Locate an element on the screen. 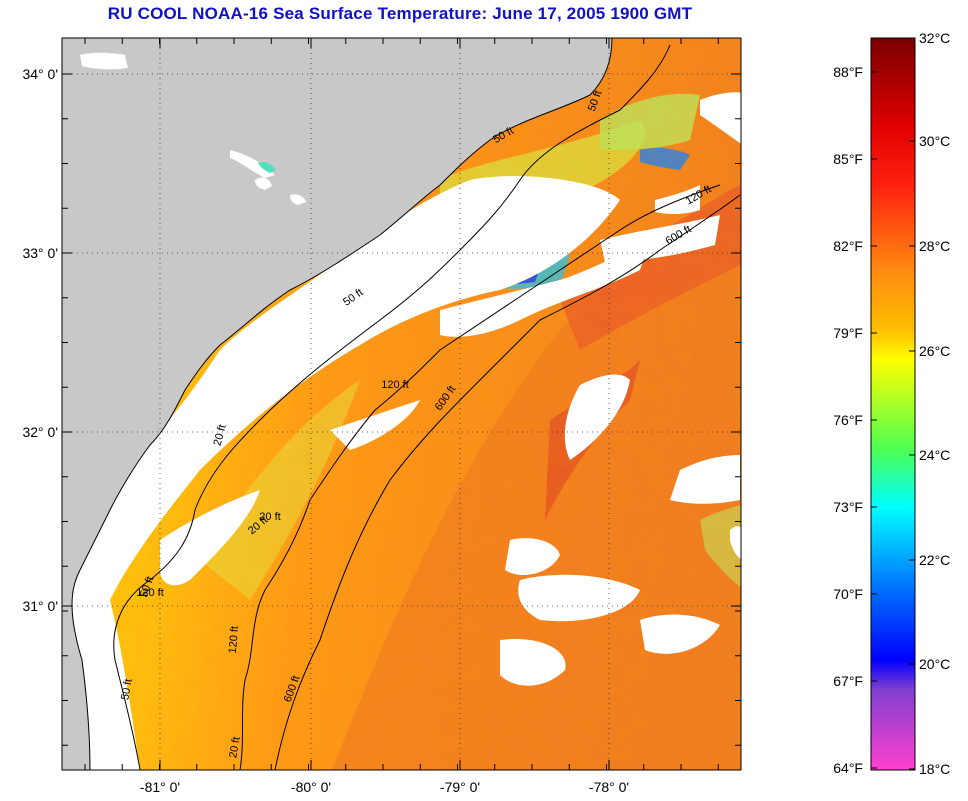 This screenshot has height=801, width=968. fahrenheit-label: 85°F is located at coordinates (848, 159).